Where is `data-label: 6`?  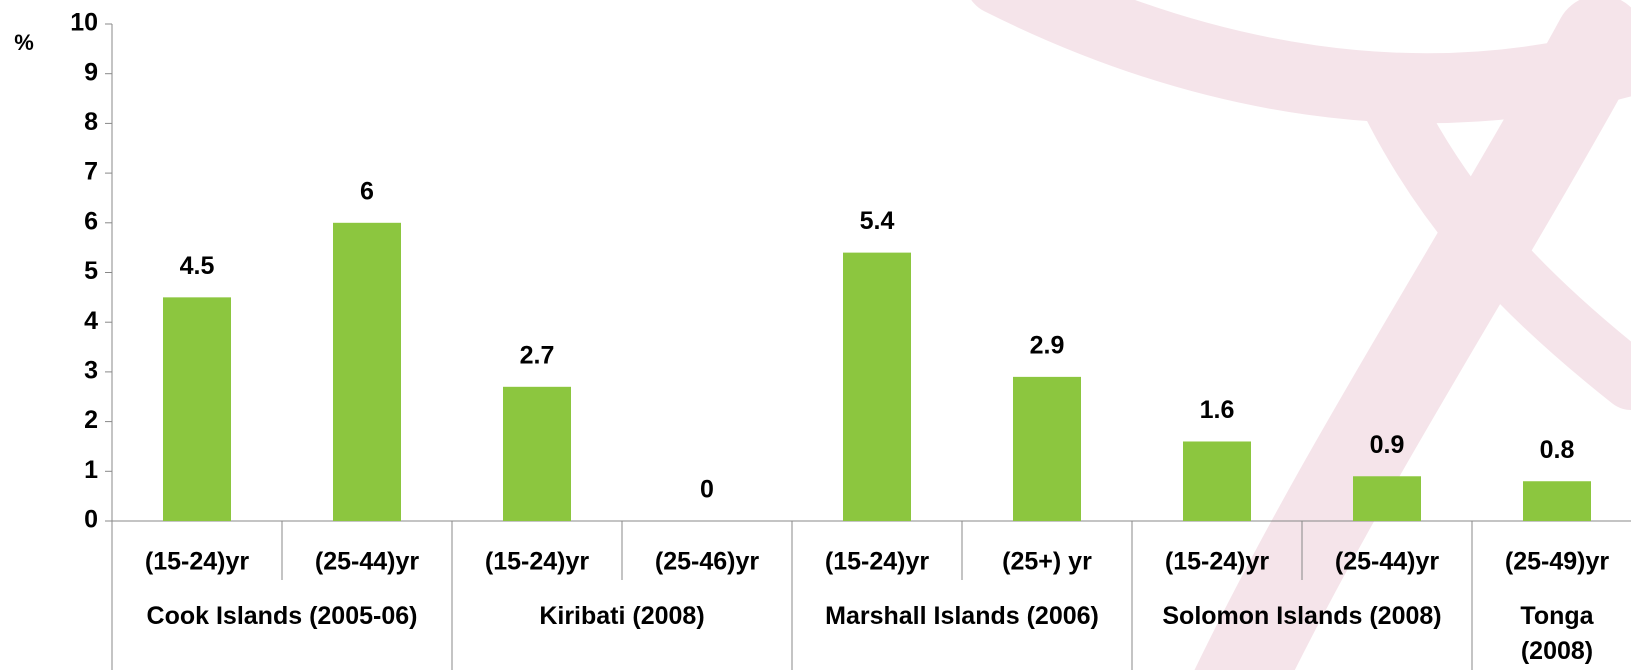 data-label: 6 is located at coordinates (367, 191).